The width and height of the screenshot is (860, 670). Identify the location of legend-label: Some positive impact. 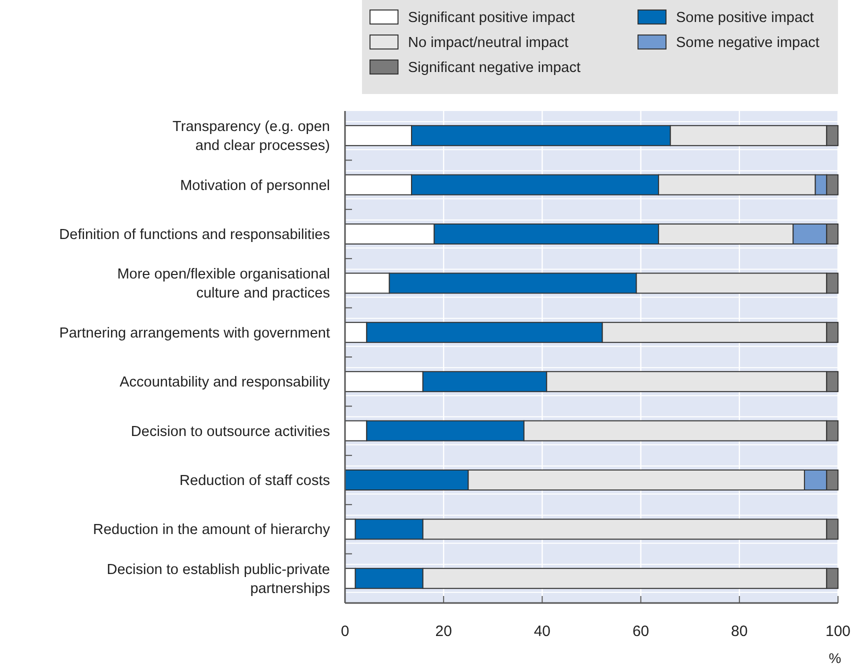
(745, 18).